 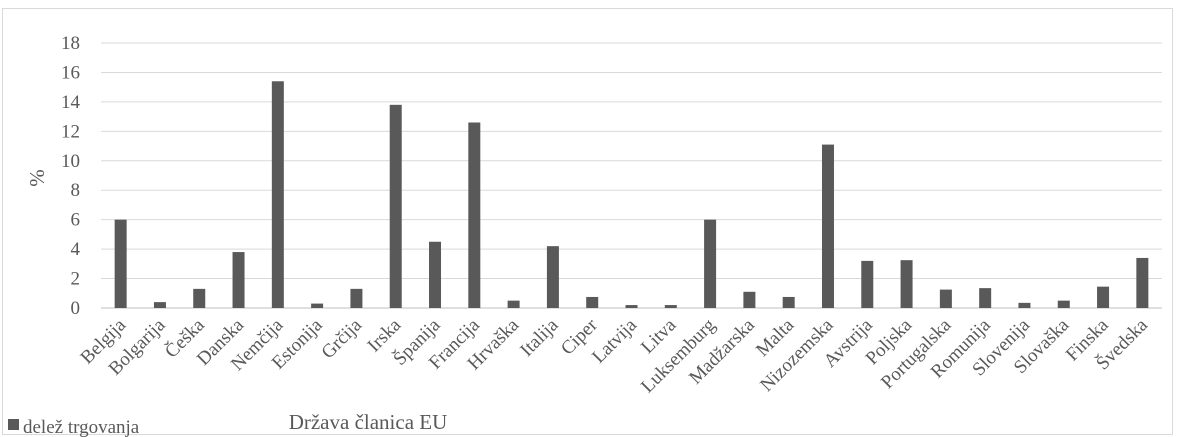 I want to click on y-tick-label: 10, so click(x=70, y=161).